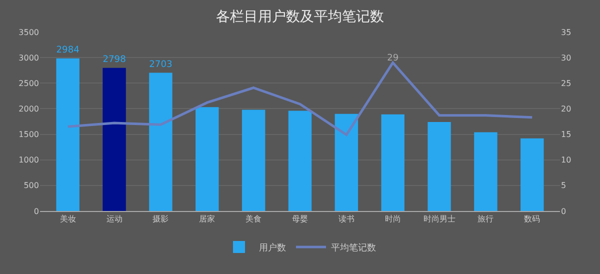  What do you see at coordinates (563, 211) in the screenshot?
I see `y2-tick-label: 0` at bounding box center [563, 211].